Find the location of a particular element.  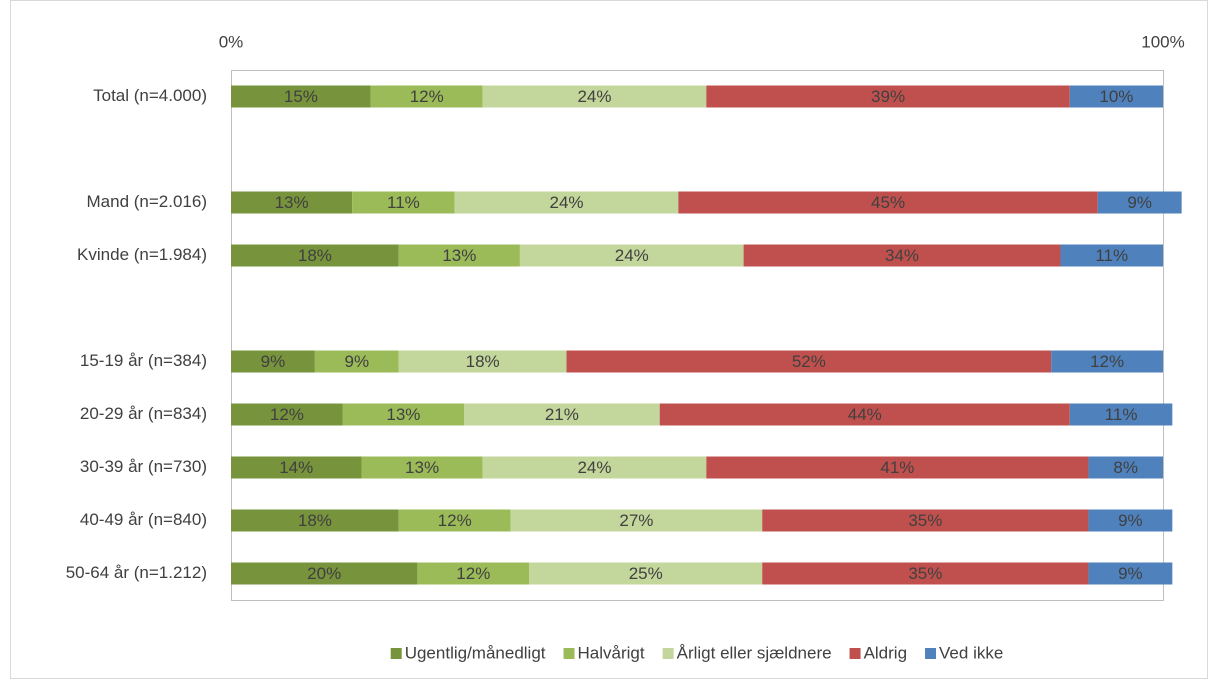

data-label: 20% is located at coordinates (324, 573).